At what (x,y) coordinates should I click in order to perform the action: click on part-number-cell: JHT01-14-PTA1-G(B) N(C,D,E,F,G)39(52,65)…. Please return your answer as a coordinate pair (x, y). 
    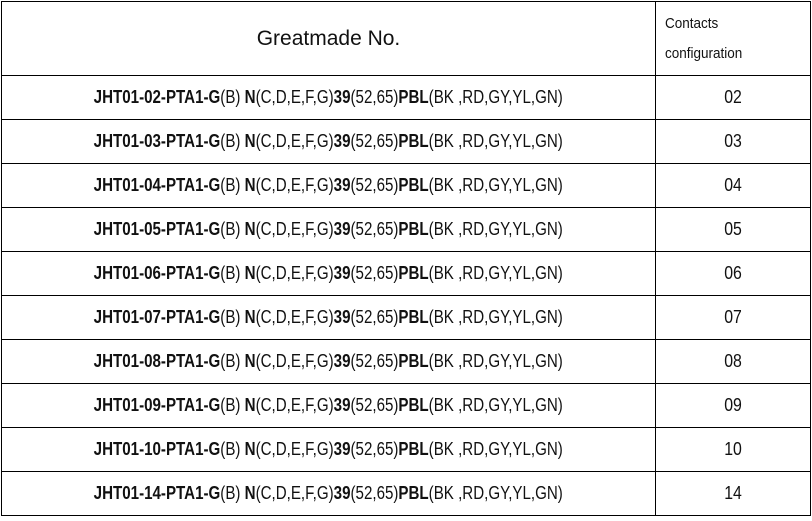
    Looking at the image, I should click on (328, 493).